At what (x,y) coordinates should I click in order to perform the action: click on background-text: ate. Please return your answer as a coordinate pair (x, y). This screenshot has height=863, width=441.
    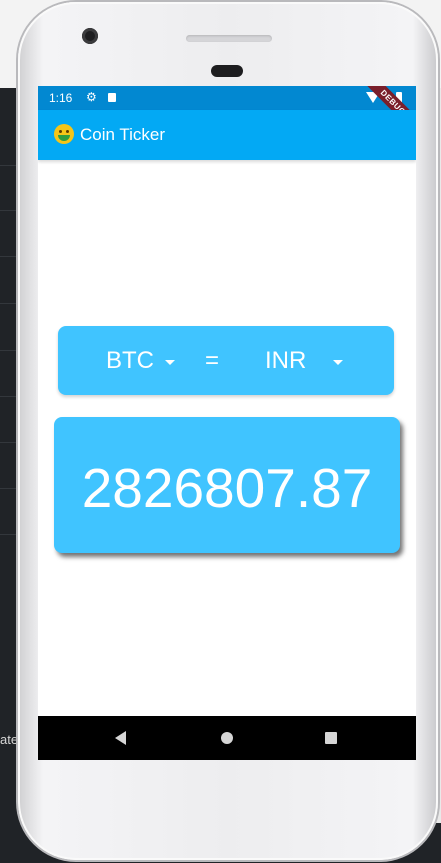
    Looking at the image, I should click on (9, 739).